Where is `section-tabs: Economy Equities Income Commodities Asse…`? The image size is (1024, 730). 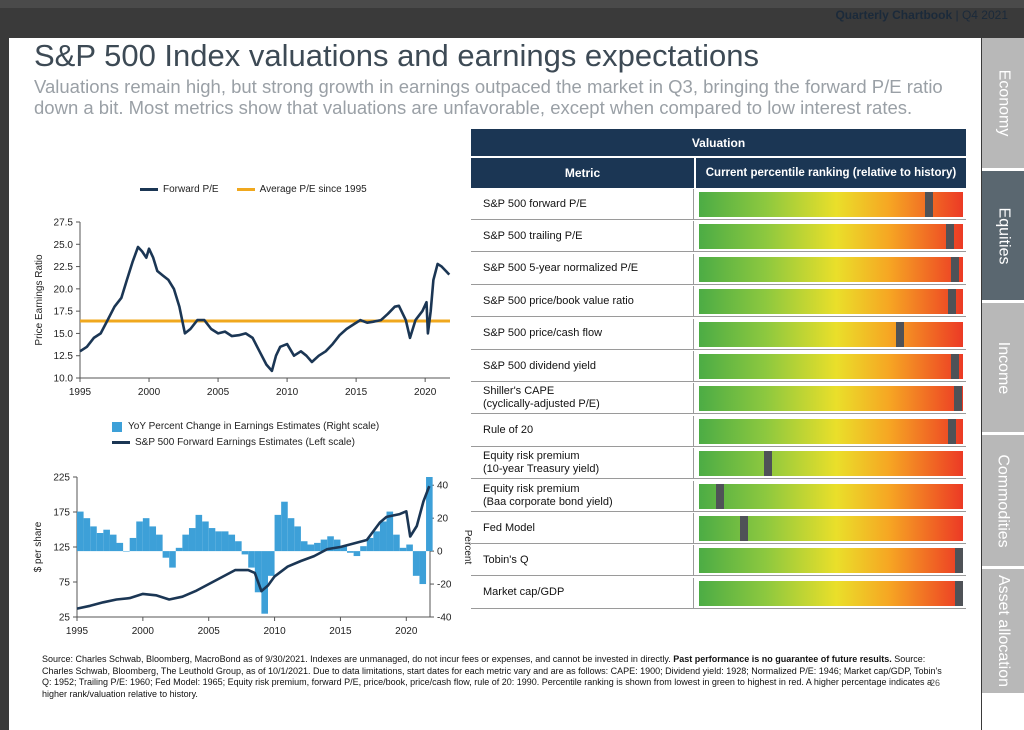 section-tabs: Economy Equities Income Commodities Asse… is located at coordinates (1003, 384).